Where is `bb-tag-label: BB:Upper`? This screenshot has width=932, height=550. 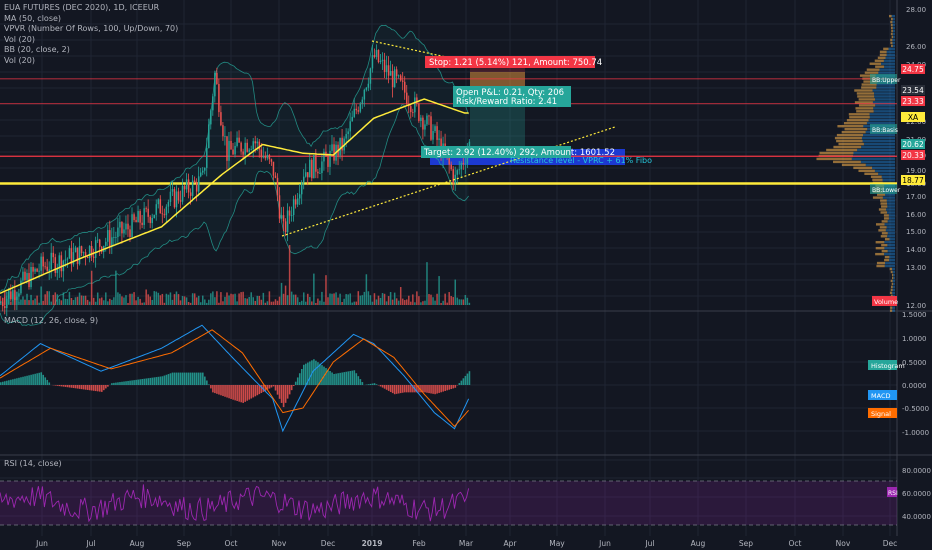 bb-tag-label: BB:Upper is located at coordinates (886, 80).